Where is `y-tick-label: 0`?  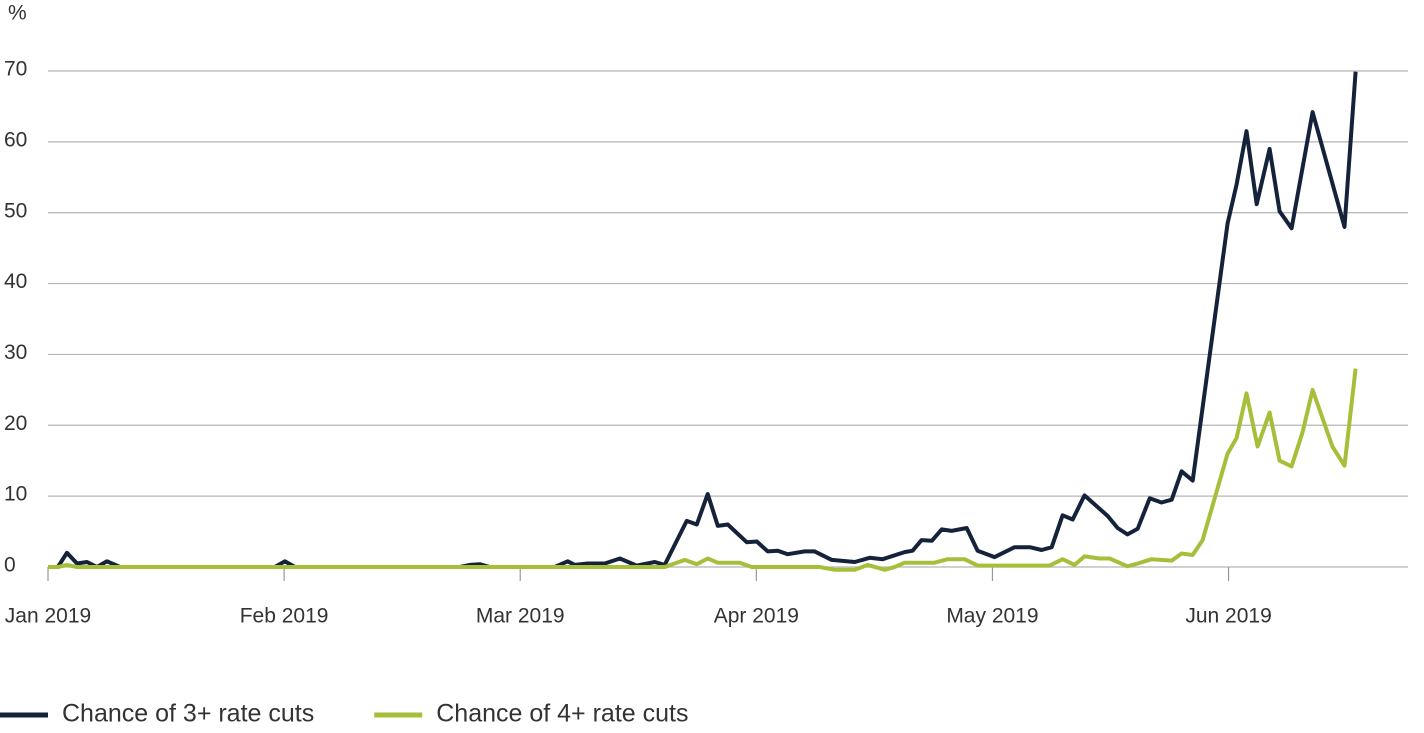
y-tick-label: 0 is located at coordinates (10, 565).